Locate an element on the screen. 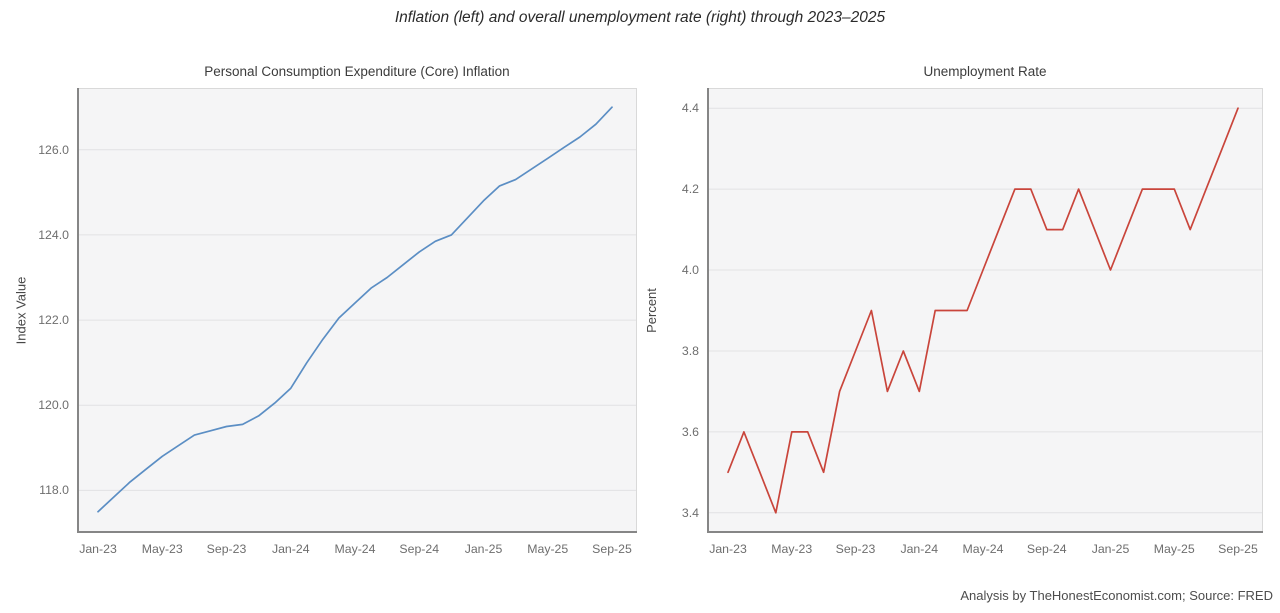 The image size is (1280, 613). y-tick-label: 4.4 is located at coordinates (690, 108).